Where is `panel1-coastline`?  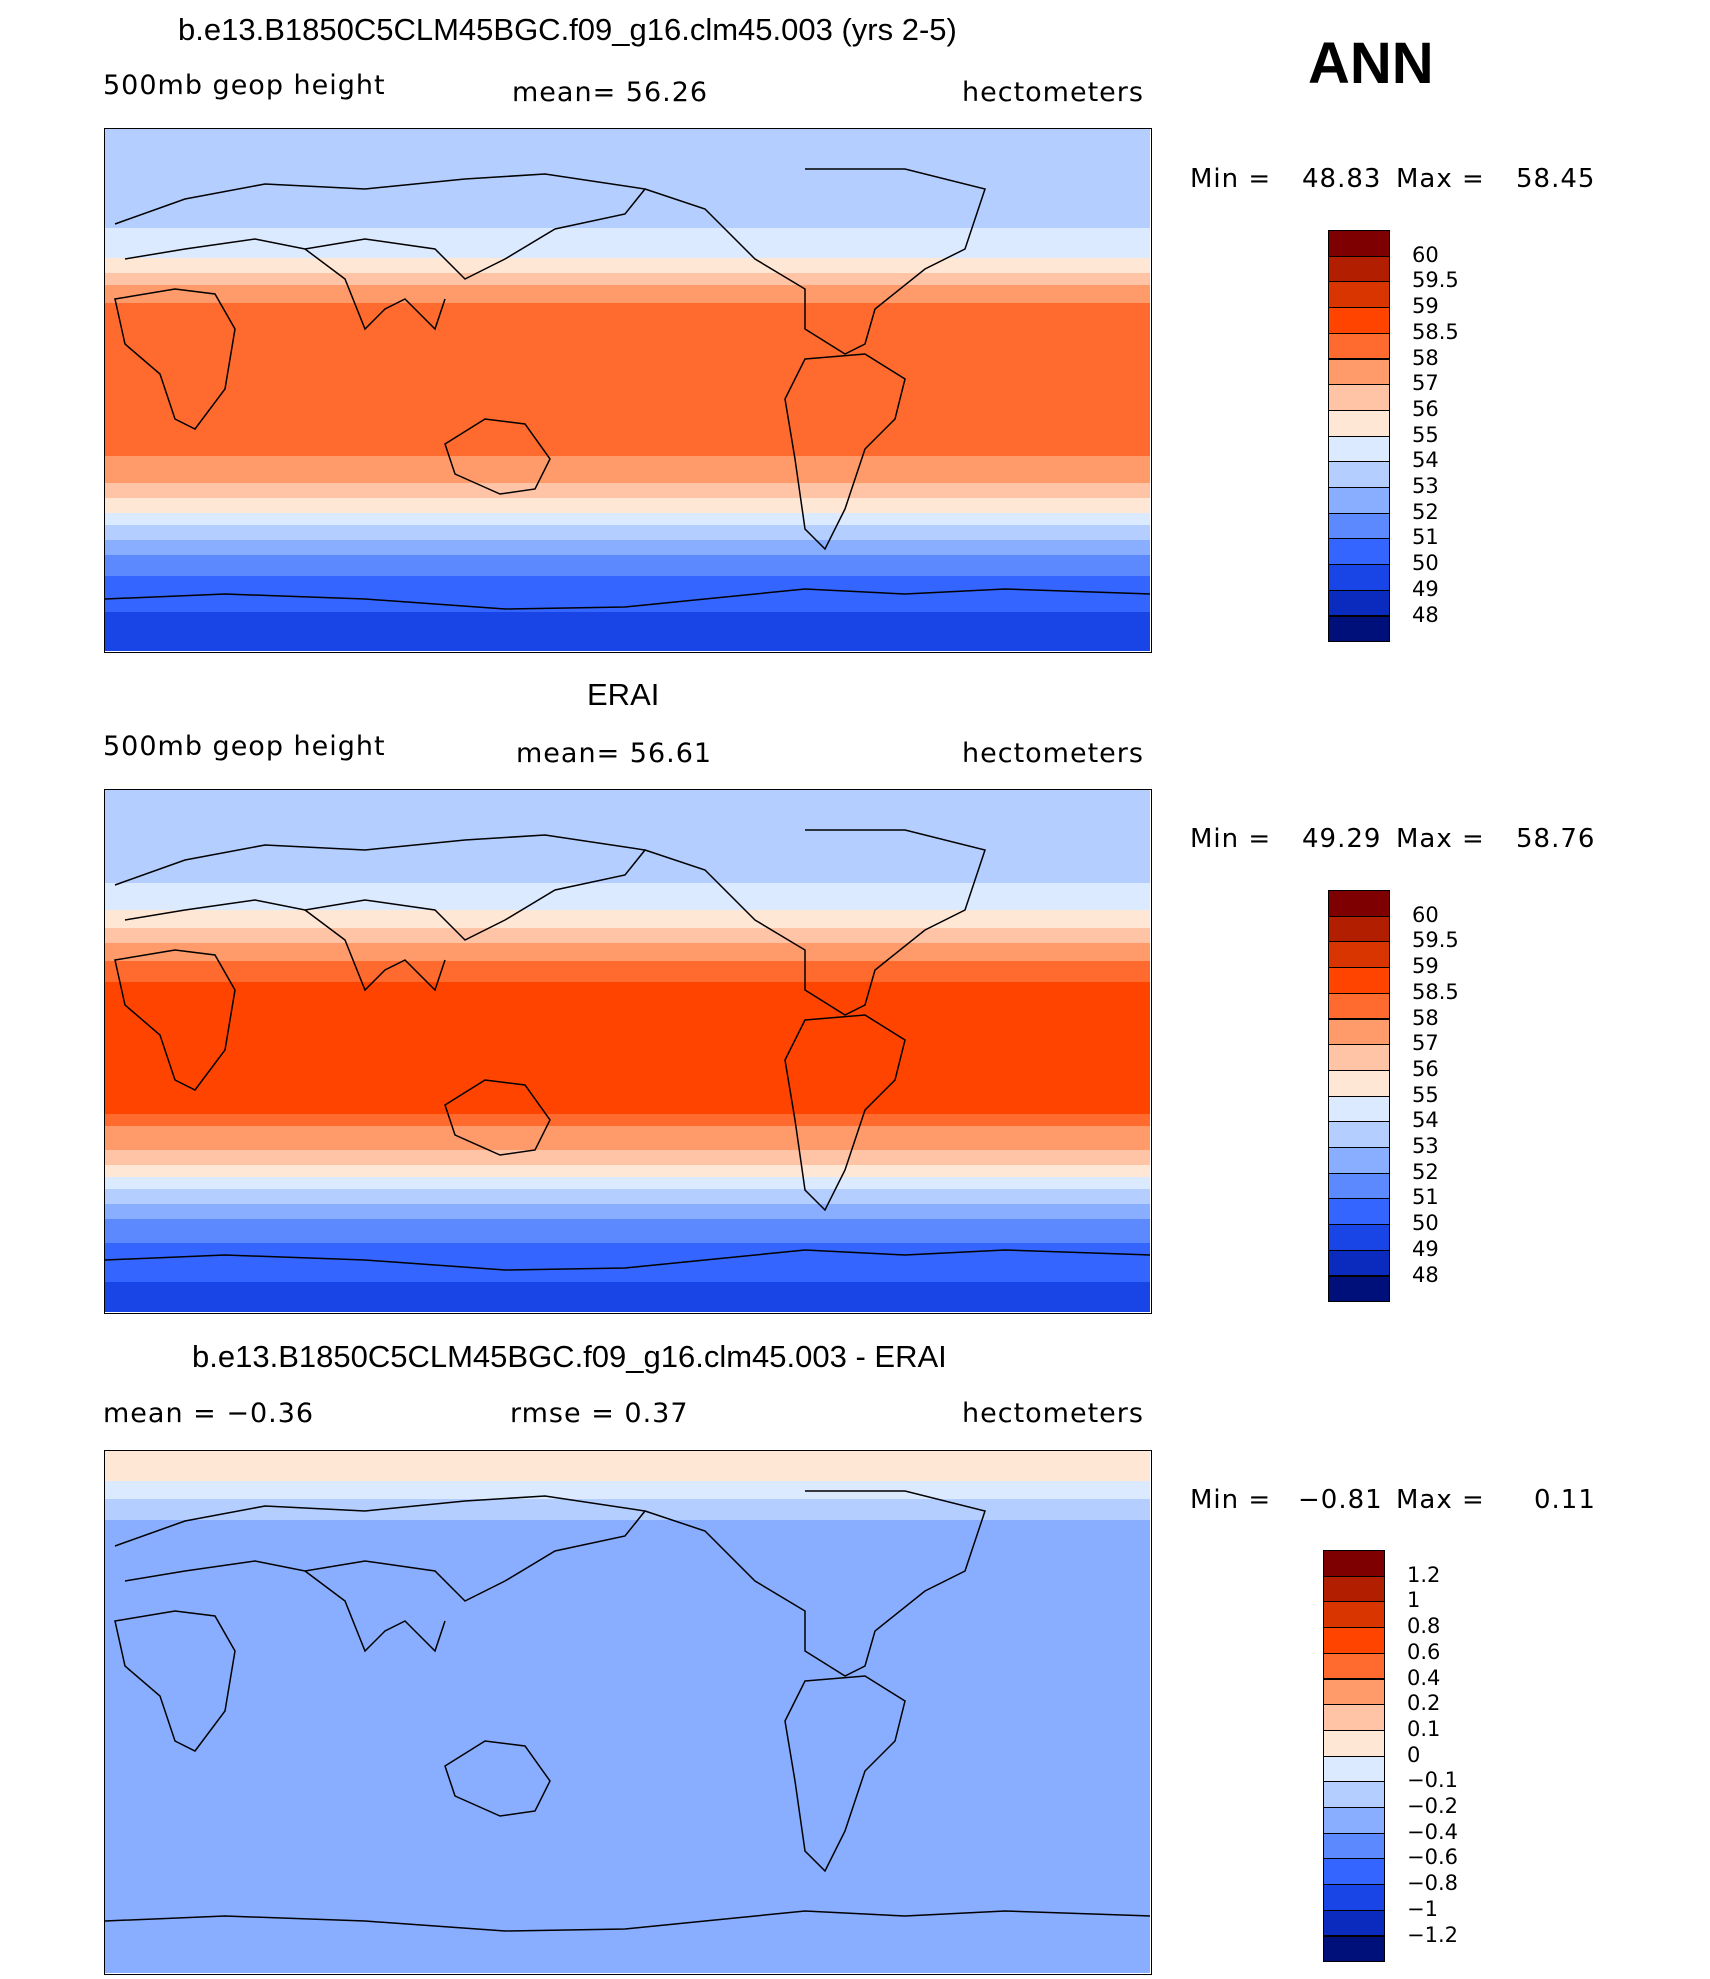
panel1-coastline is located at coordinates (175, 359).